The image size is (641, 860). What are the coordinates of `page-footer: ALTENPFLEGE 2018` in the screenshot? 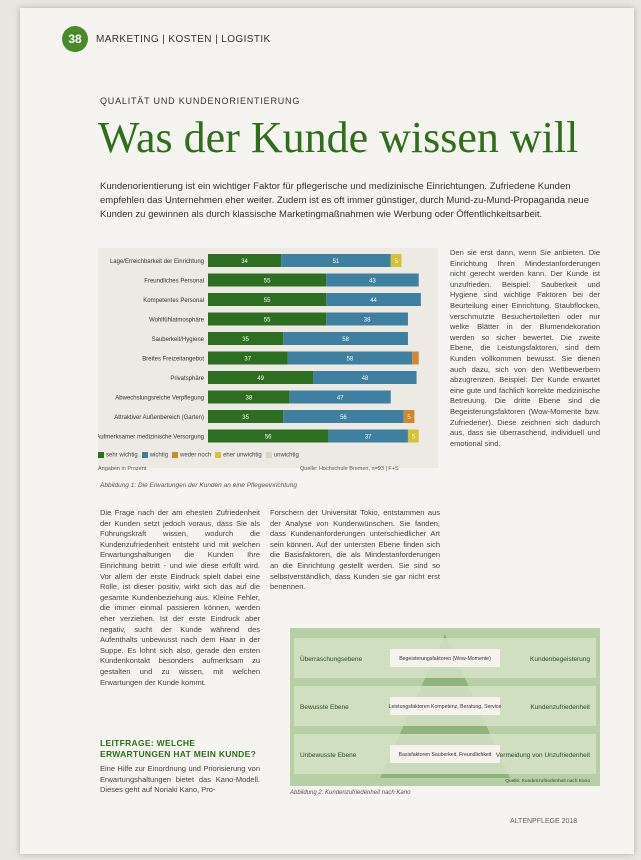 It's located at (544, 821).